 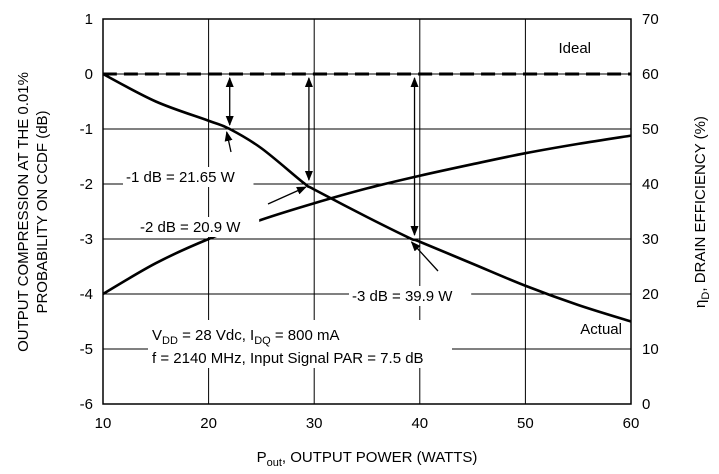 I want to click on y-left-tick-label: -3, so click(x=86, y=239).